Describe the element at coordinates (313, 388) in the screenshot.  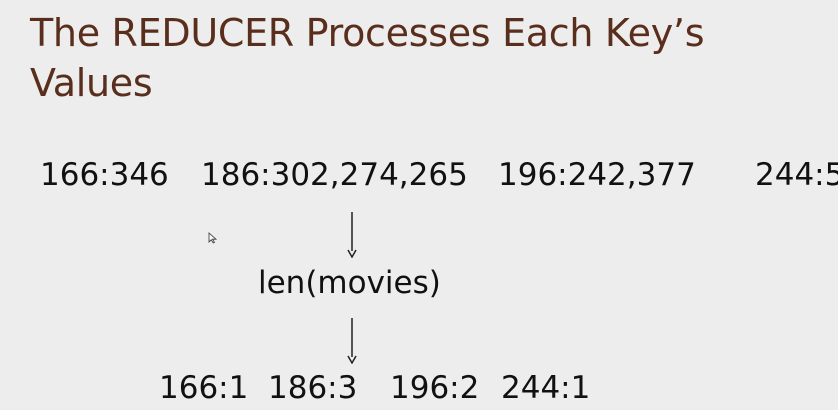
I see `output-pair-186: 186:3` at that location.